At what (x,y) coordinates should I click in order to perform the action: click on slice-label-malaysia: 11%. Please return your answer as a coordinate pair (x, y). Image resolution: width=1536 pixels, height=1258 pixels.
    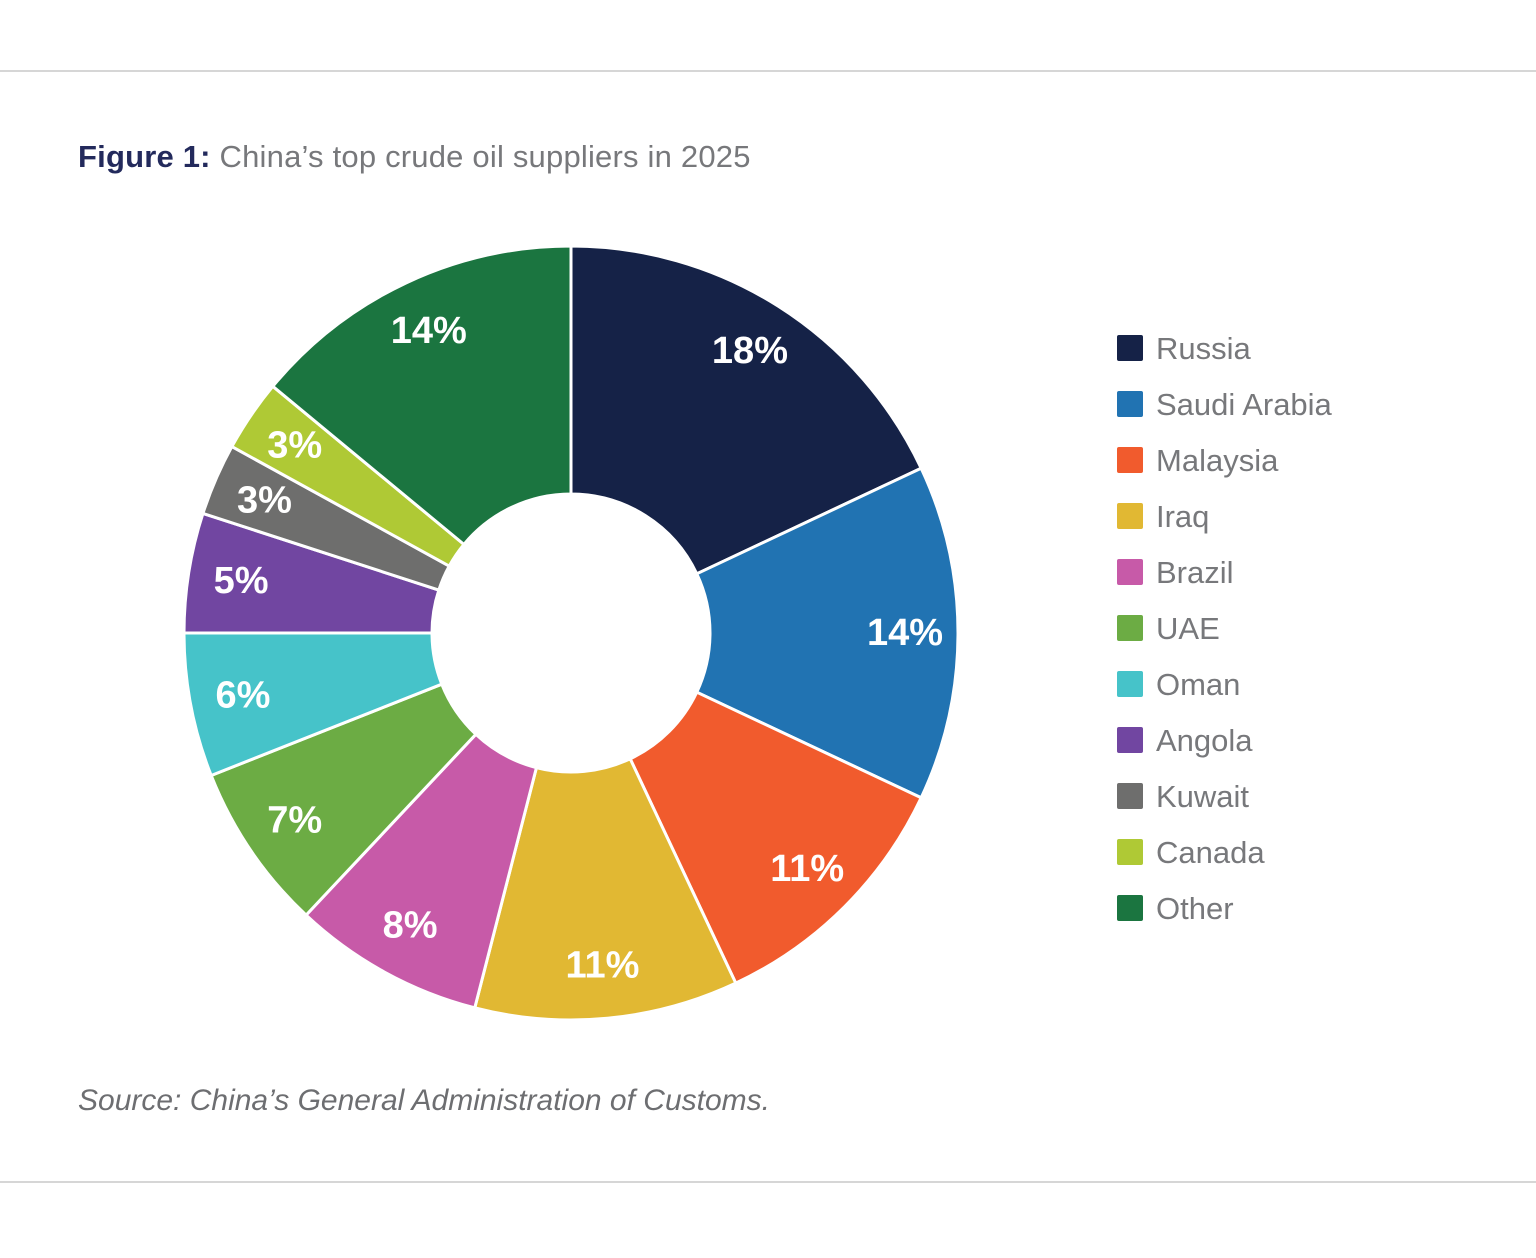
    Looking at the image, I should click on (807, 869).